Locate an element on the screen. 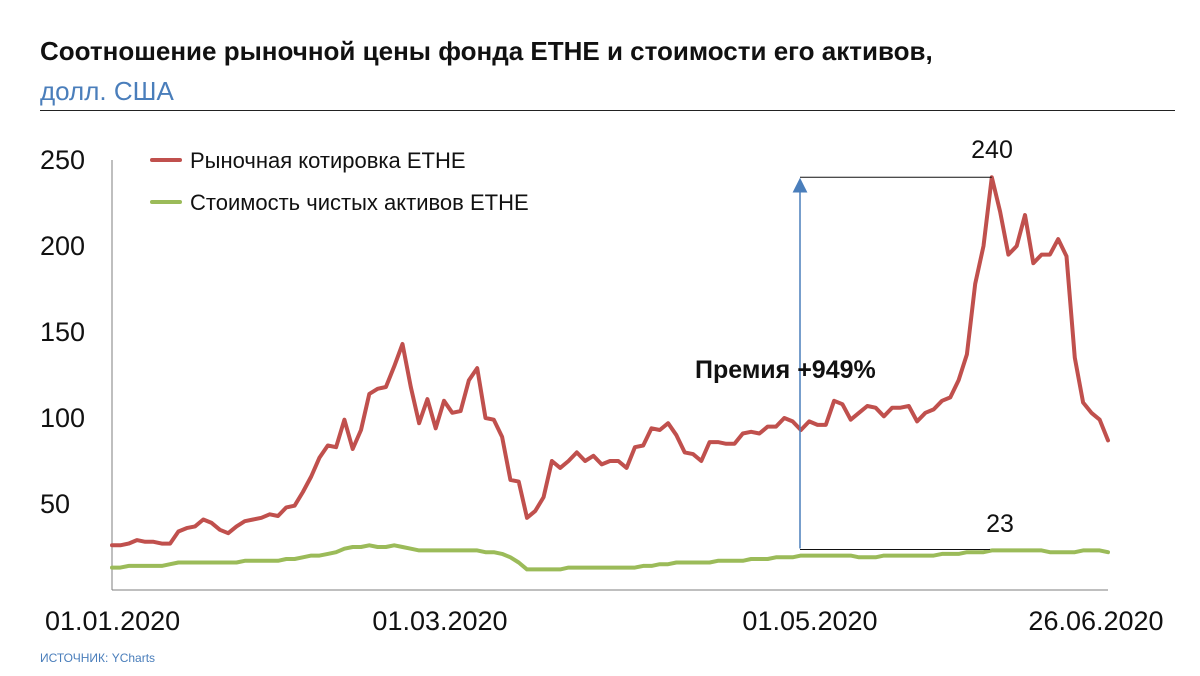 The image size is (1200, 676). y-tick-label: 150 is located at coordinates (62, 332).